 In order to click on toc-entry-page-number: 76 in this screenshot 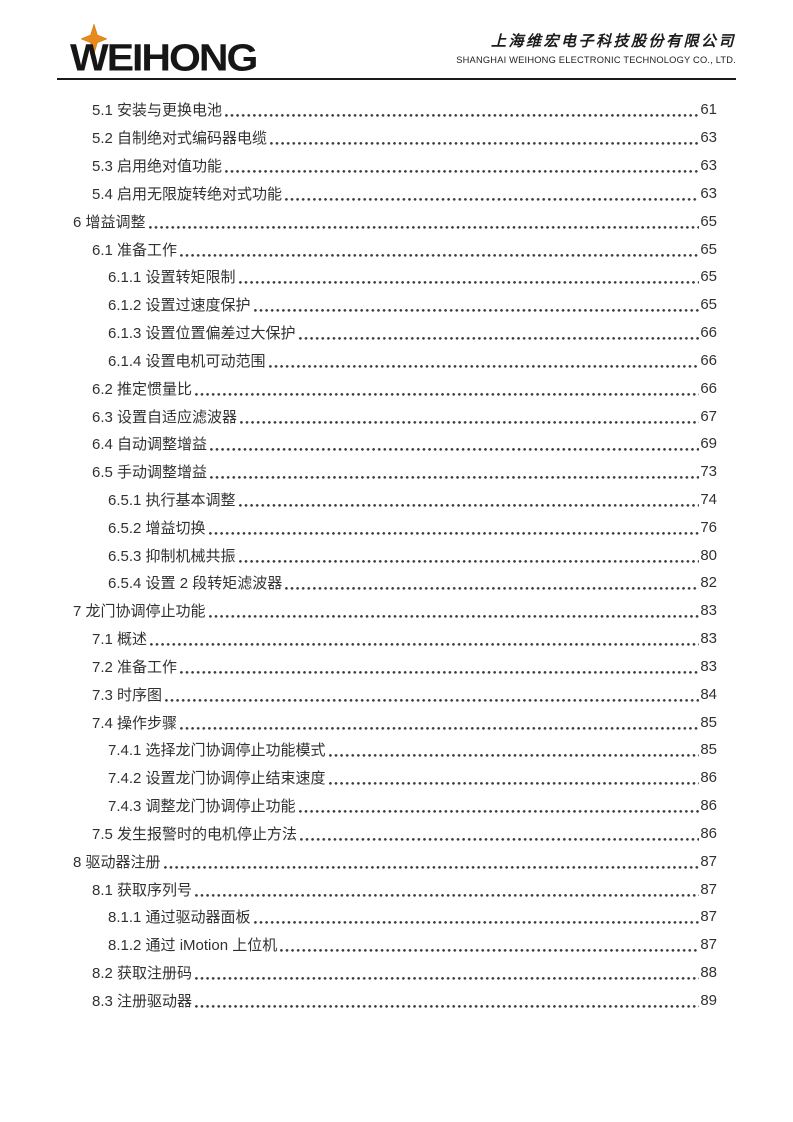, I will do `click(708, 527)`.